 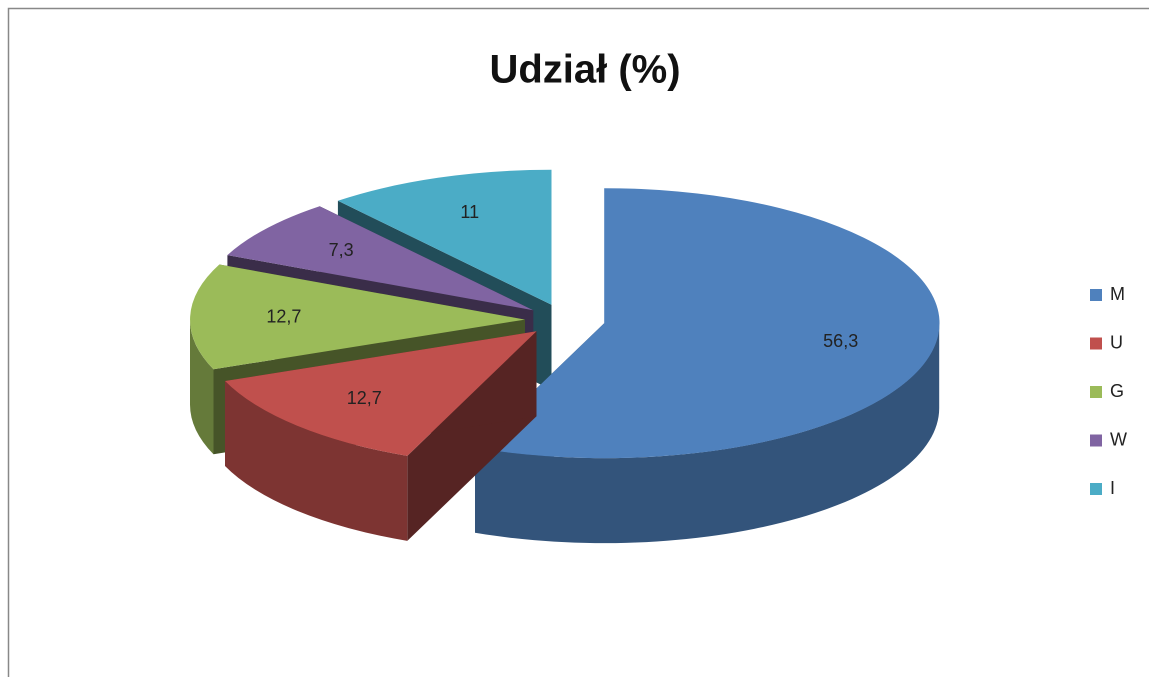 I want to click on legend-label: U, so click(x=1116, y=342).